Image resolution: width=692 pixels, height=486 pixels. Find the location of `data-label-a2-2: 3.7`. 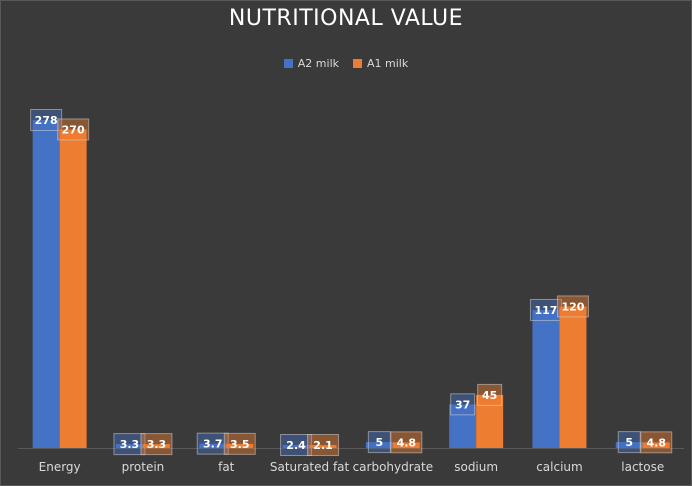

data-label-a2-2: 3.7 is located at coordinates (213, 444).